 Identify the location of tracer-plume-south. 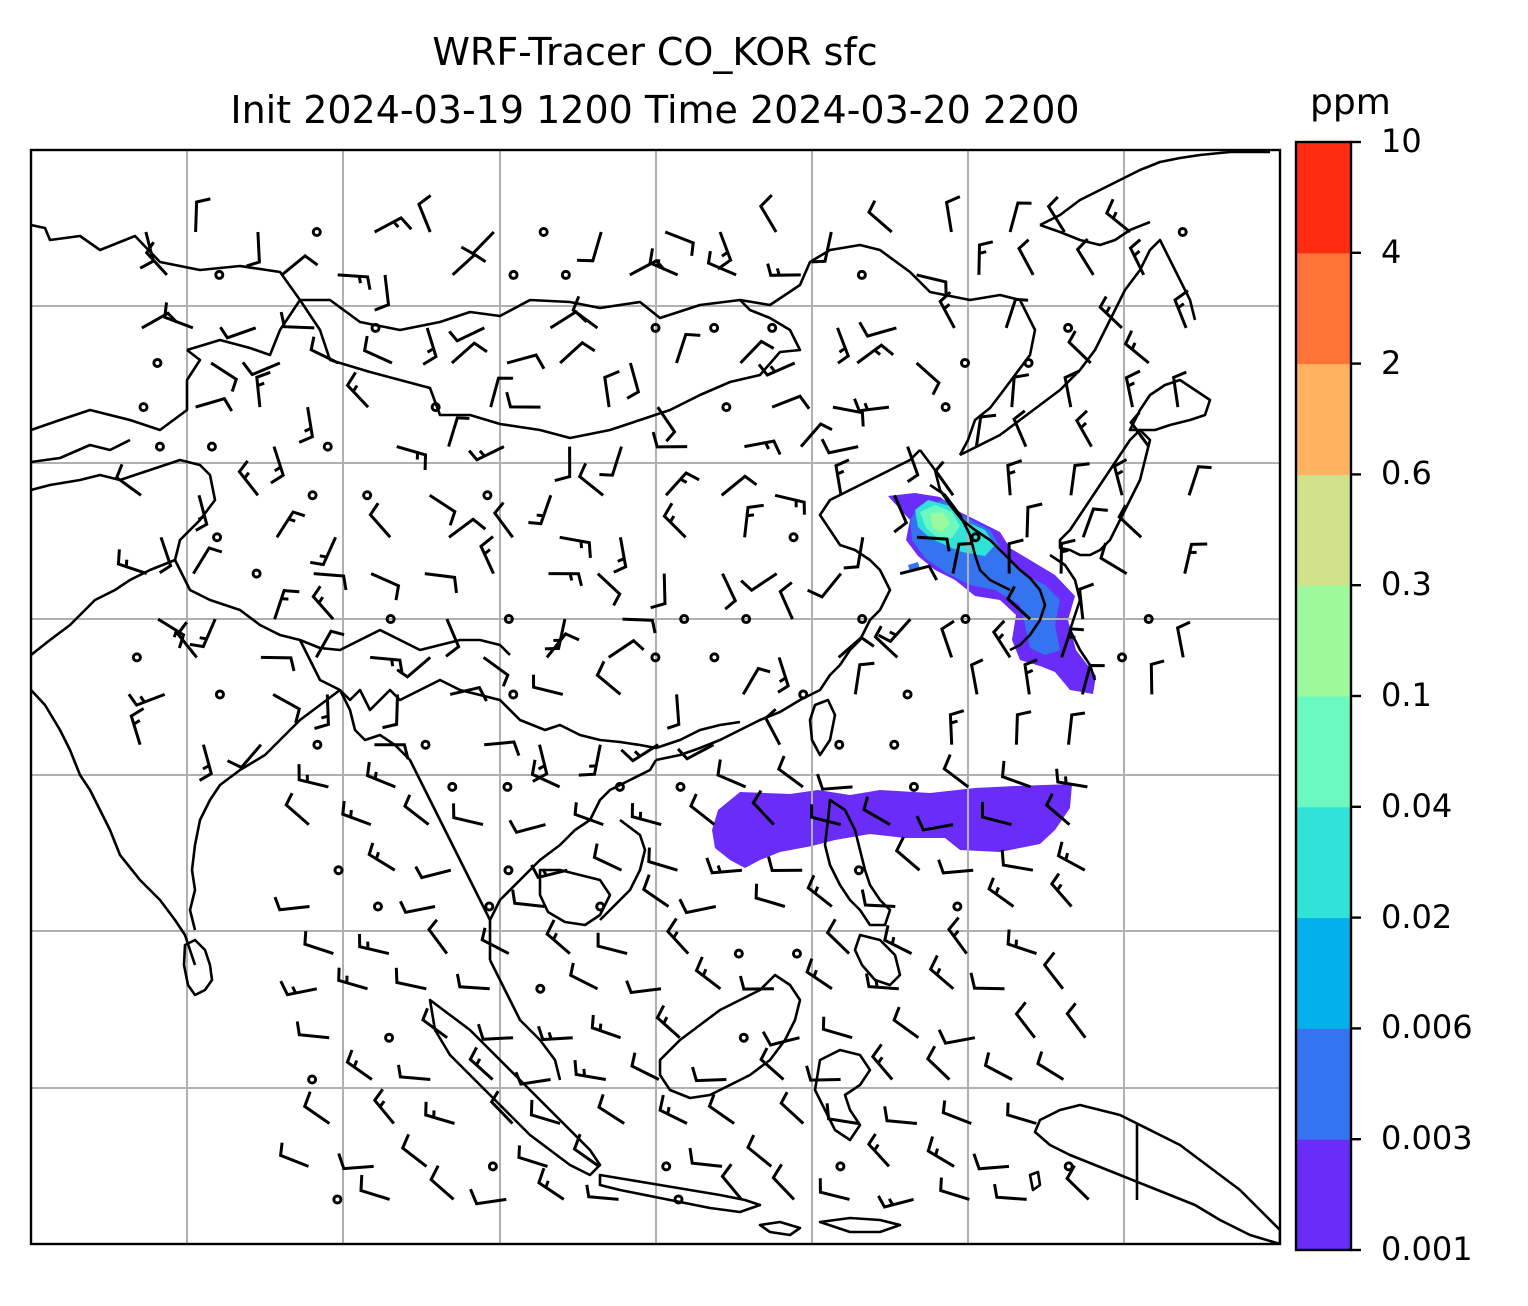
(892, 826).